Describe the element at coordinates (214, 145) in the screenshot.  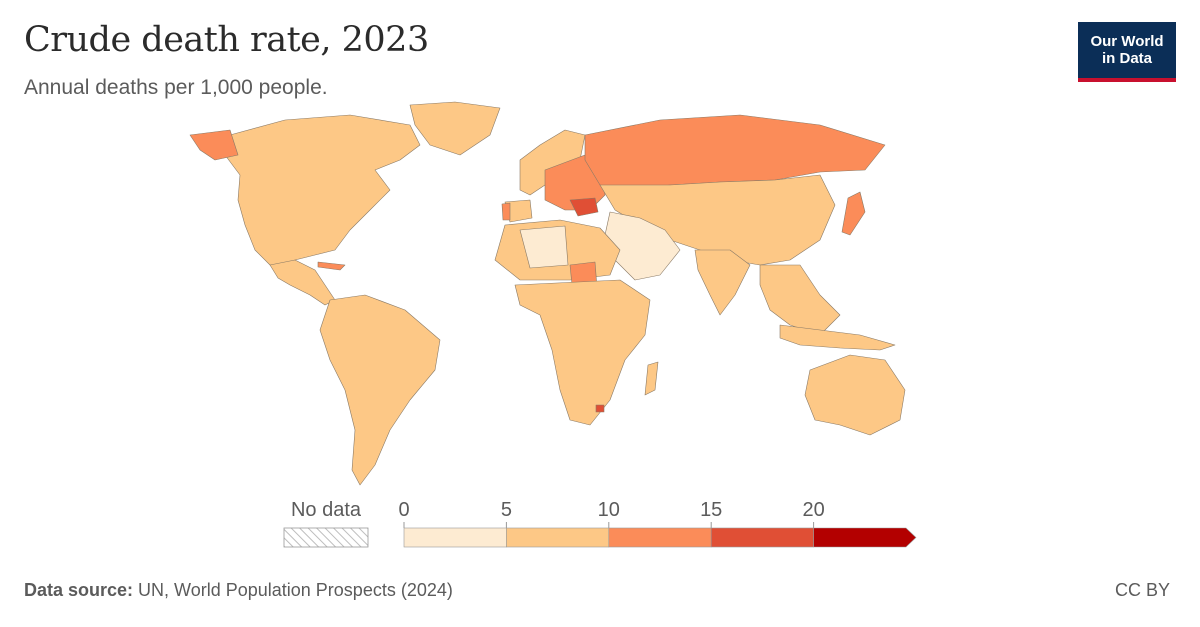
I see `region-alaska` at that location.